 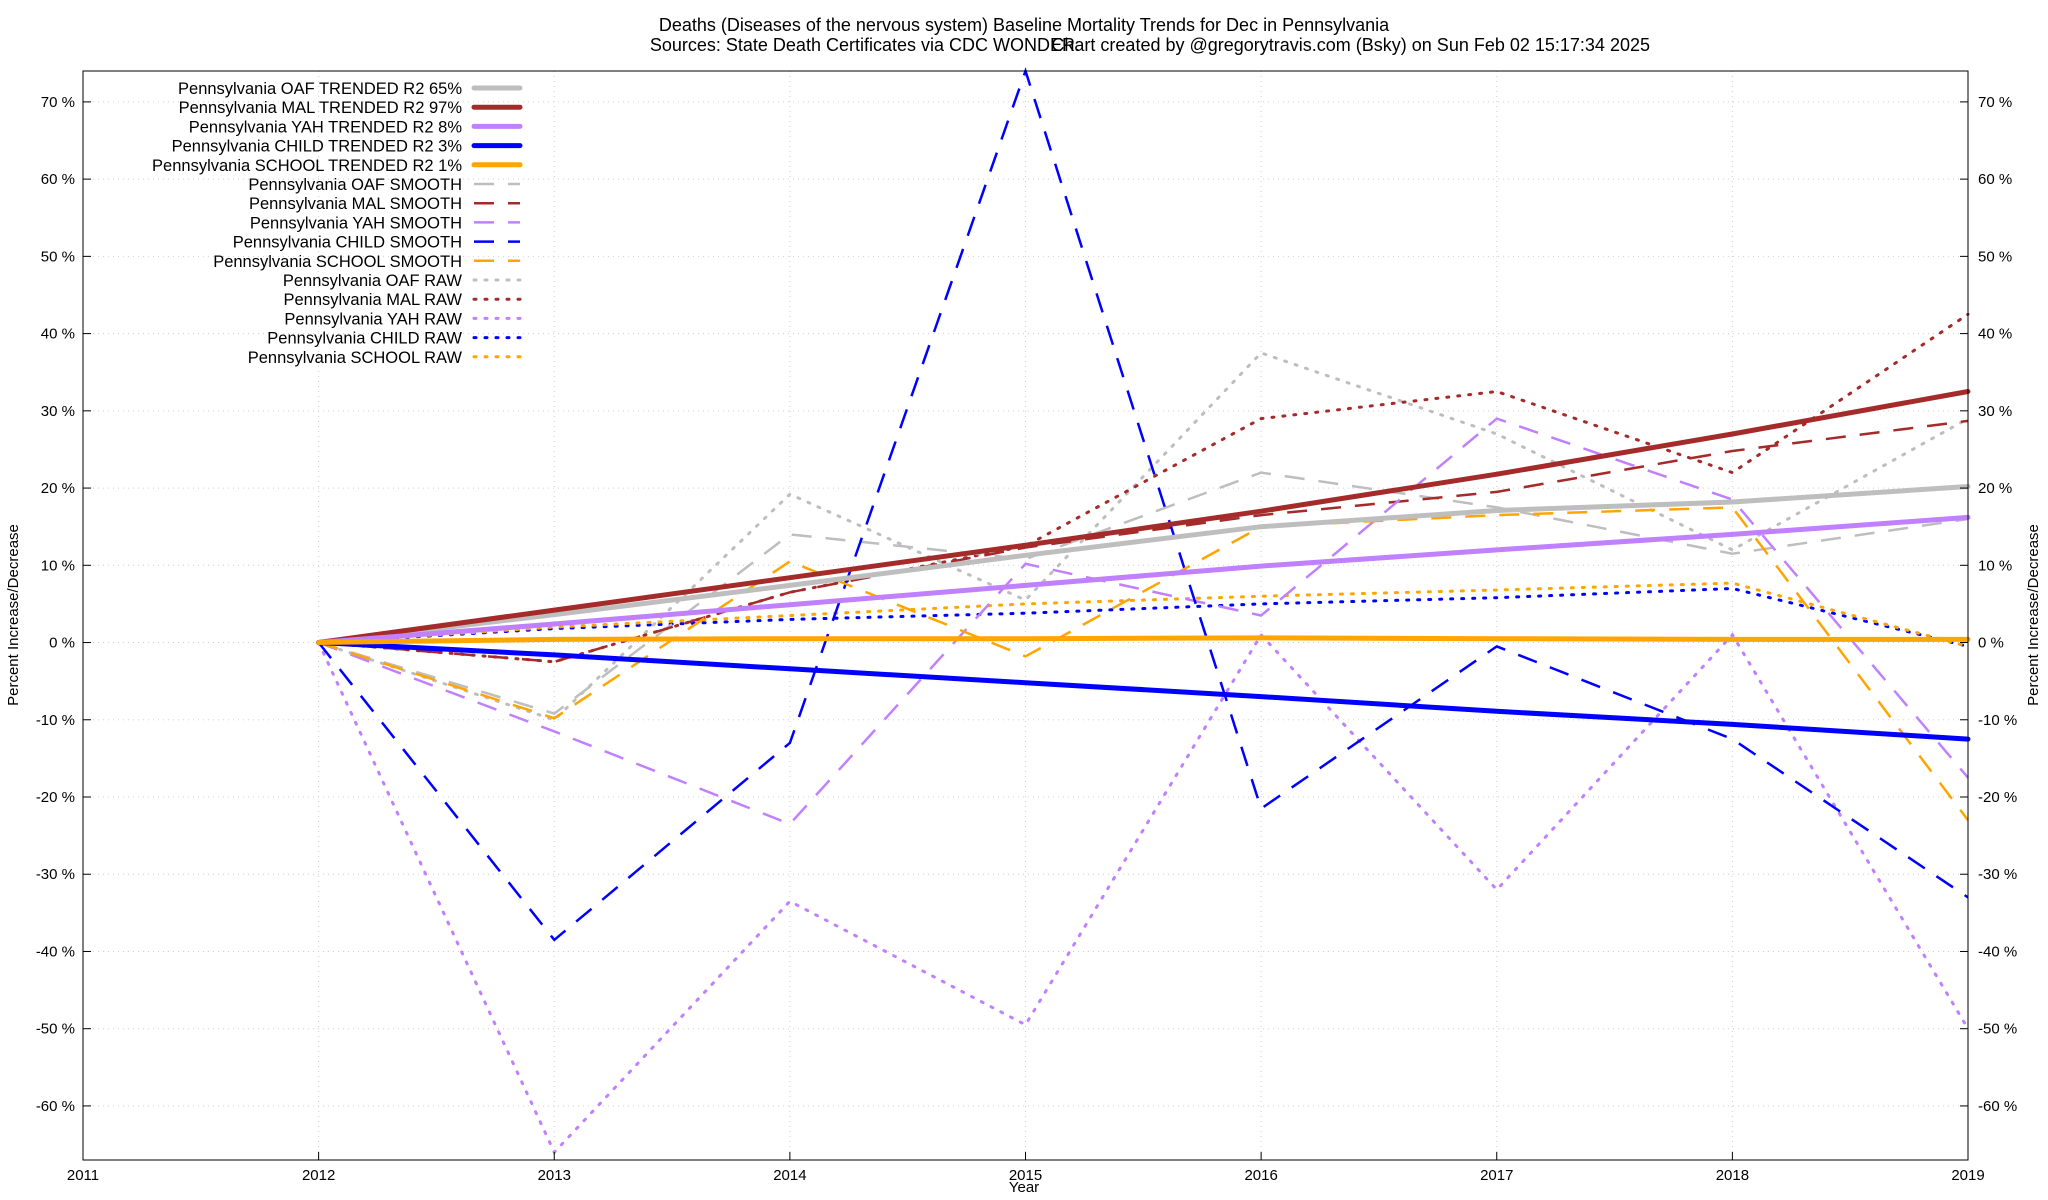 I want to click on y-tick-label-right: 50 %, so click(x=1995, y=256).